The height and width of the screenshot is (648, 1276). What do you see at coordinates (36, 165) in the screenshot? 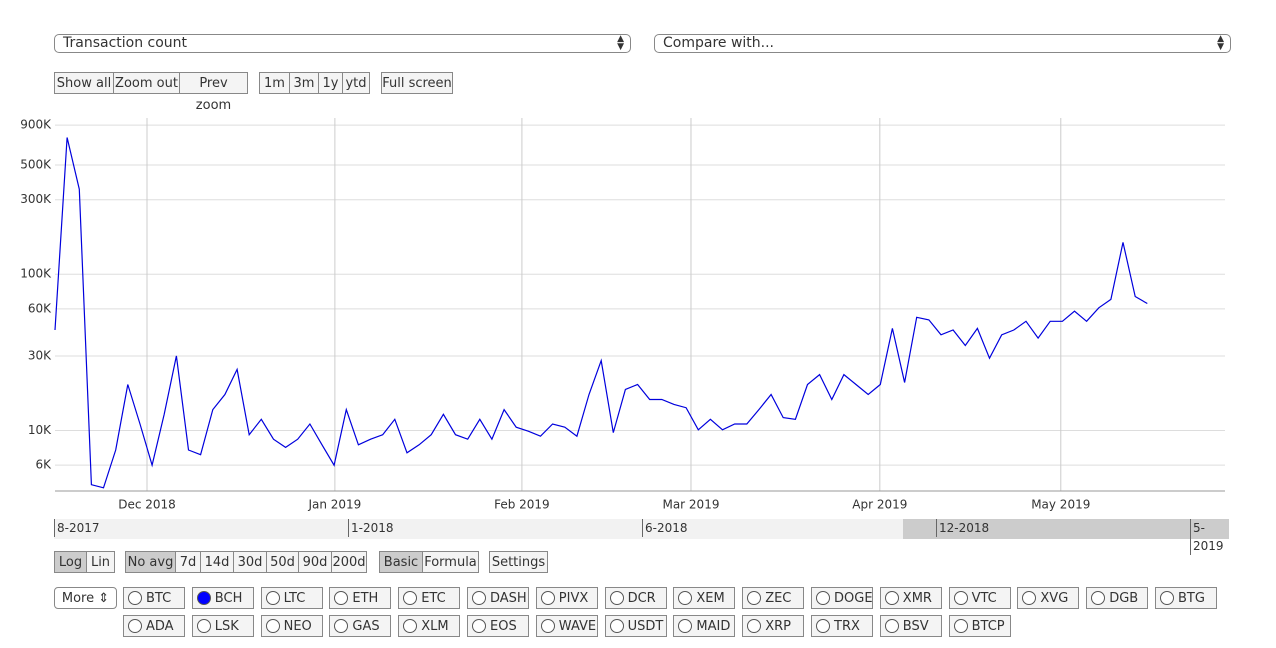
I see `y-tick-label: 500K` at bounding box center [36, 165].